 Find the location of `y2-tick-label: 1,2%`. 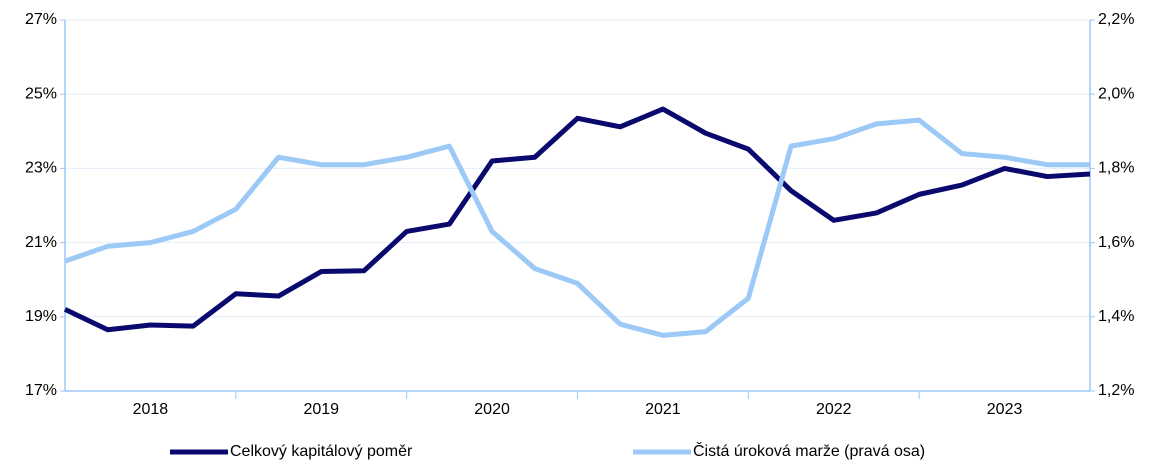

y2-tick-label: 1,2% is located at coordinates (1116, 390).